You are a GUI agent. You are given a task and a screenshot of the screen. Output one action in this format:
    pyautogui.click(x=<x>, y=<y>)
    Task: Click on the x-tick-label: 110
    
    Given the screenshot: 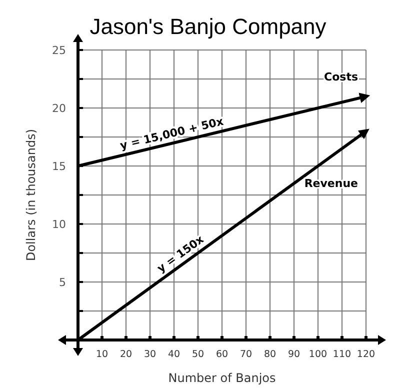 What is the action you would take?
    pyautogui.click(x=342, y=354)
    